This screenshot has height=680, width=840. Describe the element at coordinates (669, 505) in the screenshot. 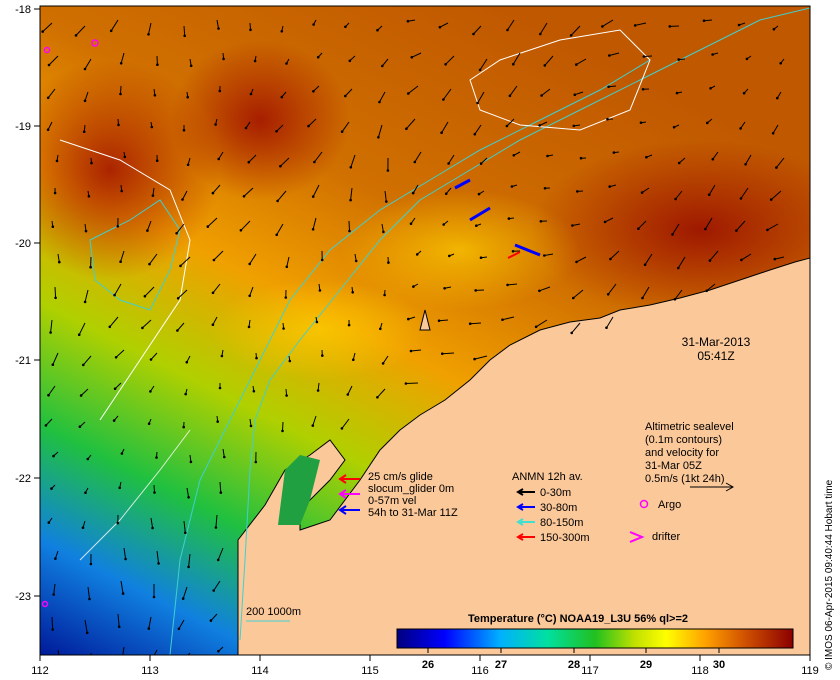

I see `svg-text: Argo` at that location.